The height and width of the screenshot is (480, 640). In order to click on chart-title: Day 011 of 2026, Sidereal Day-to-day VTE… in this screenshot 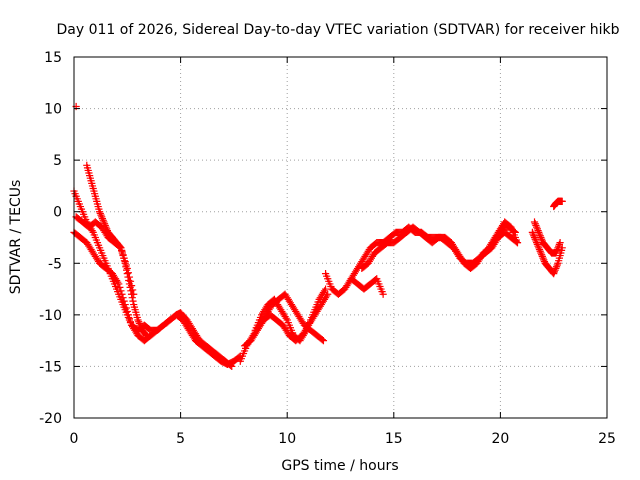, I will do `click(338, 30)`.